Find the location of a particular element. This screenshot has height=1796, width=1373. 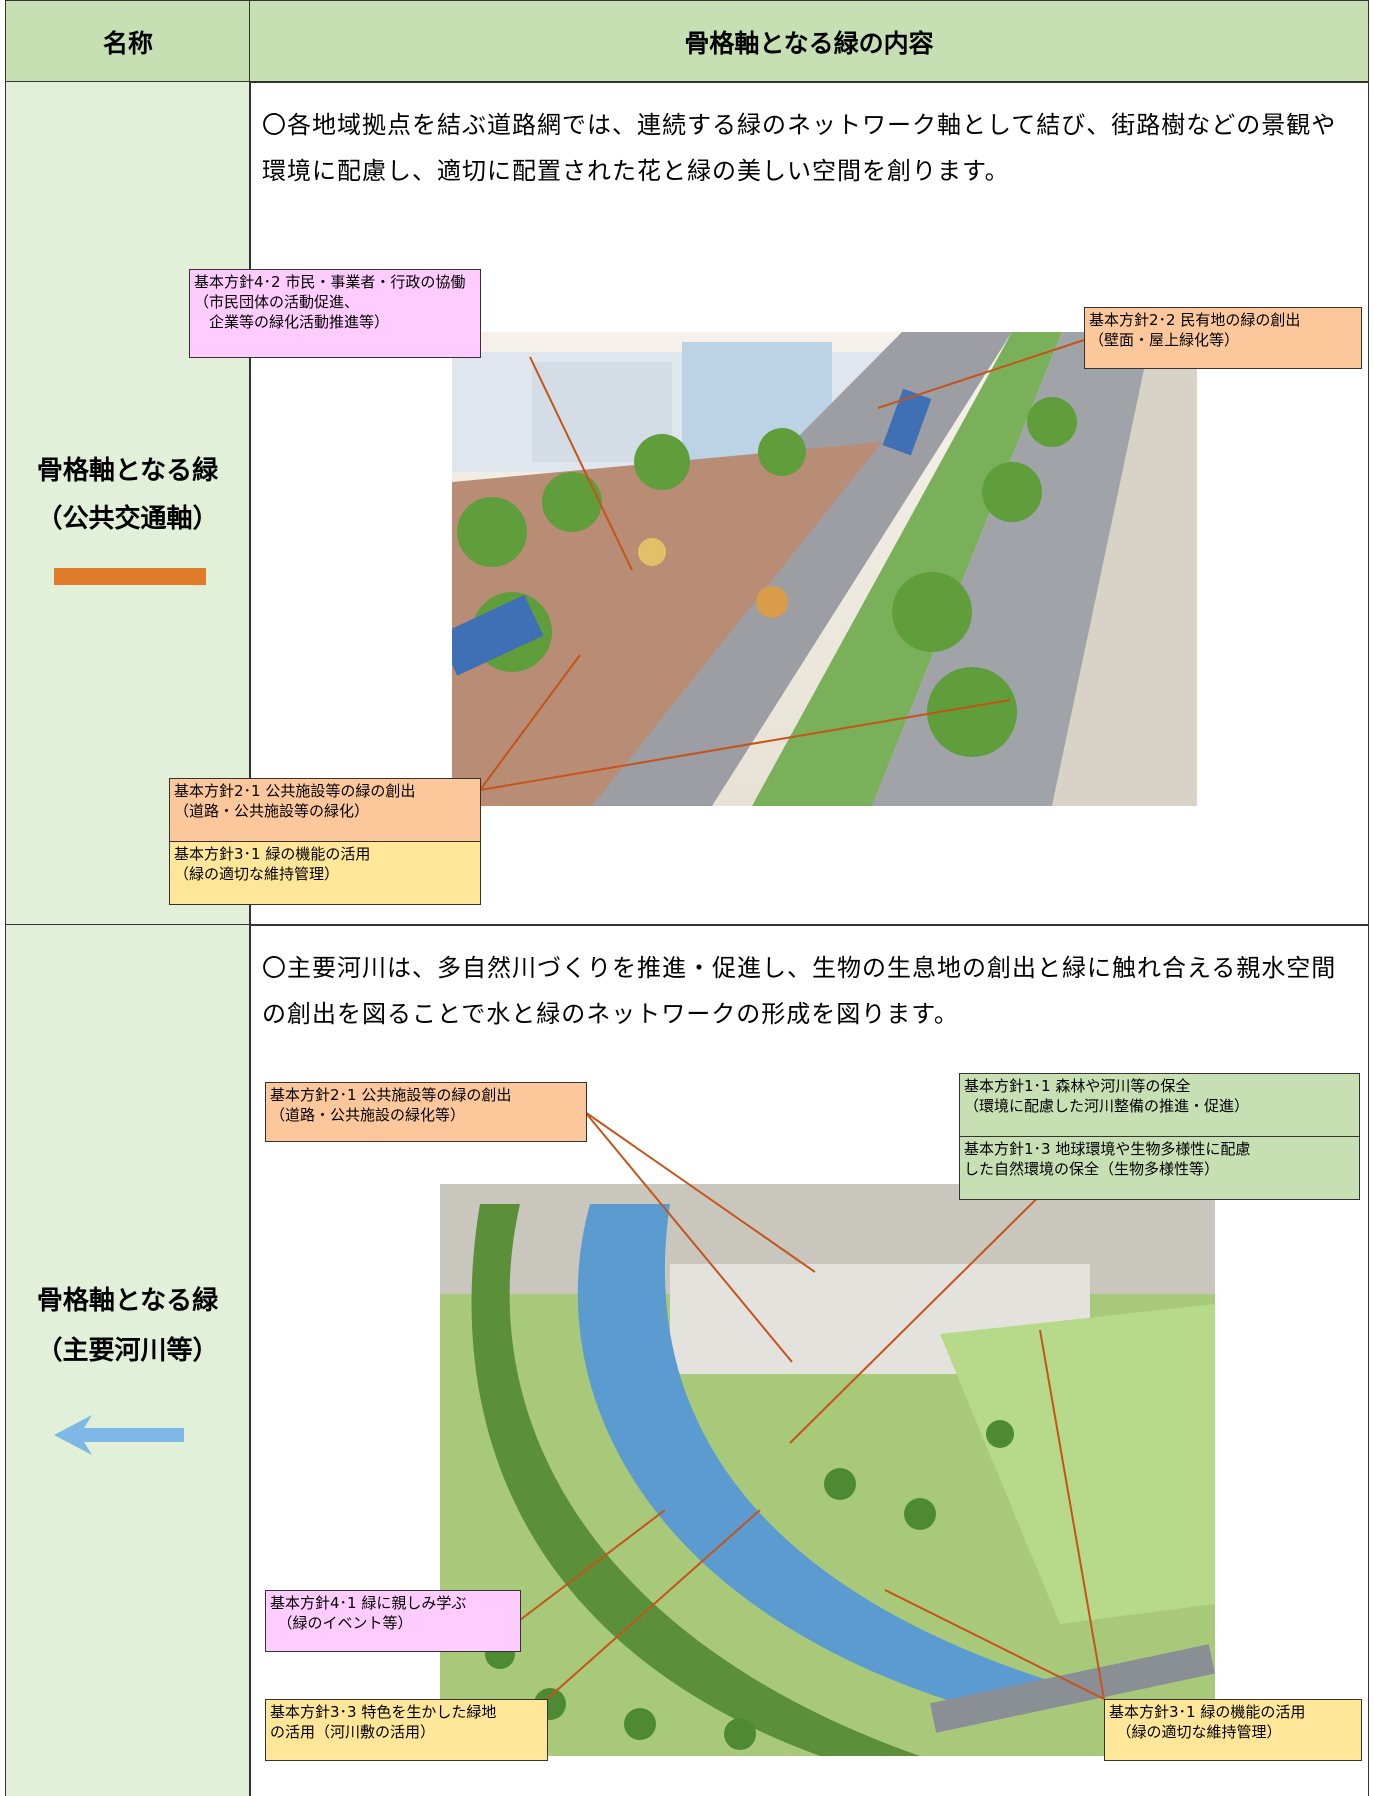

policy-label: 基本方針4･1 緑に親しみ学ぶ （緑のイベント等） is located at coordinates (393, 1621).